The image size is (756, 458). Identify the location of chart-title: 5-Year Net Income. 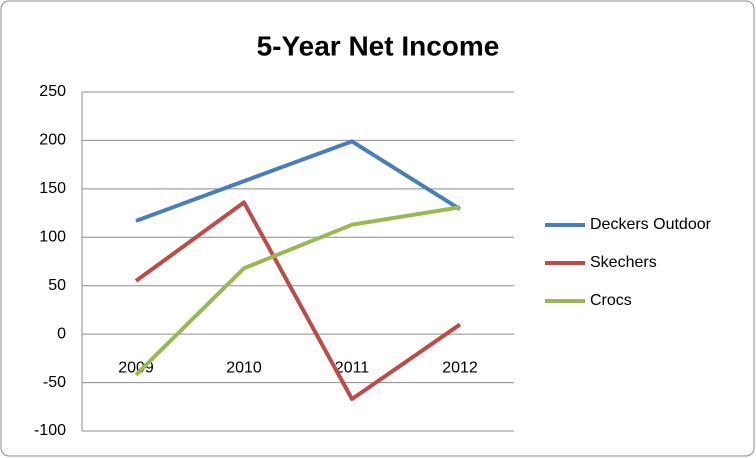
(378, 45).